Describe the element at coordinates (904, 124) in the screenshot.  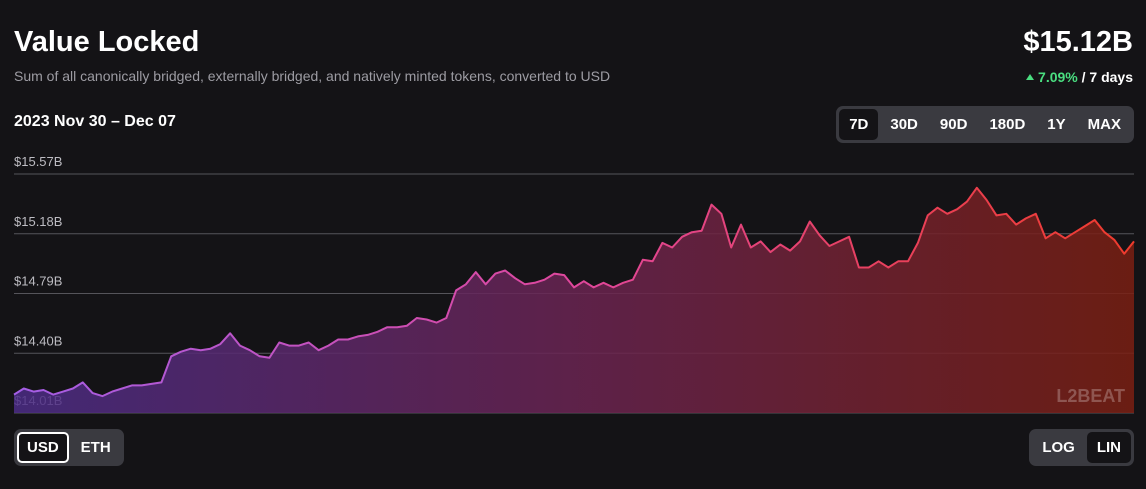
I see `range-button: 30D` at that location.